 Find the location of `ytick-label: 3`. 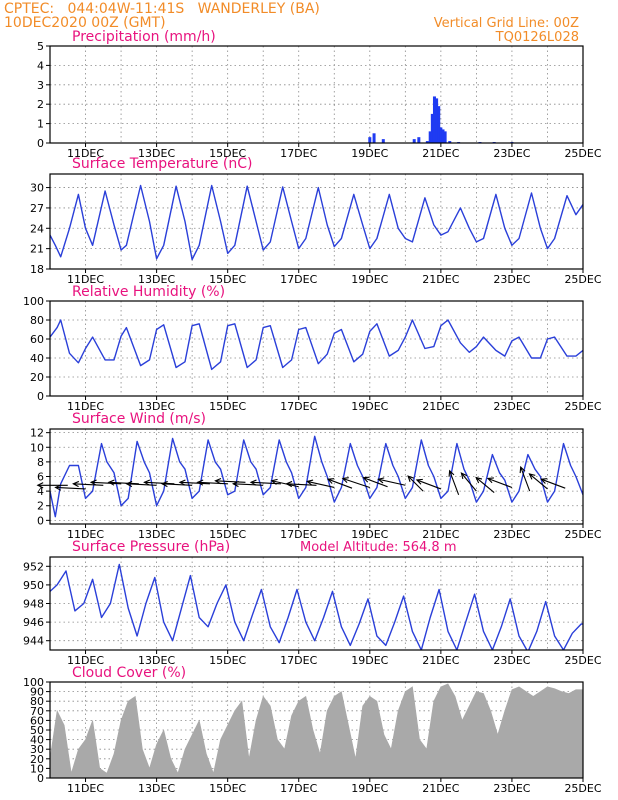

ytick-label: 3 is located at coordinates (40, 85).